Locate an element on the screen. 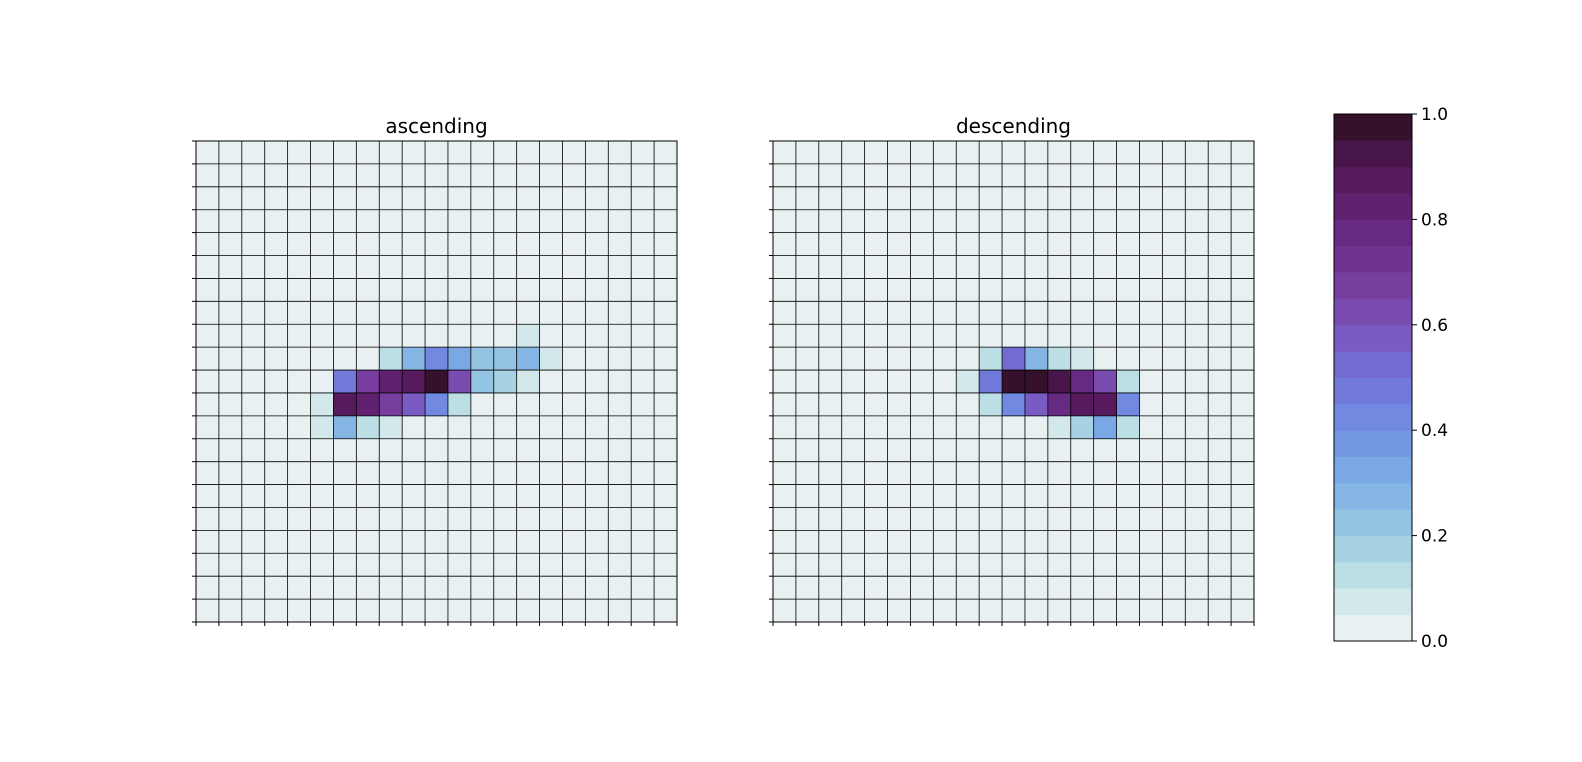  colorbar-tick-label: 0.6 is located at coordinates (1434, 326).